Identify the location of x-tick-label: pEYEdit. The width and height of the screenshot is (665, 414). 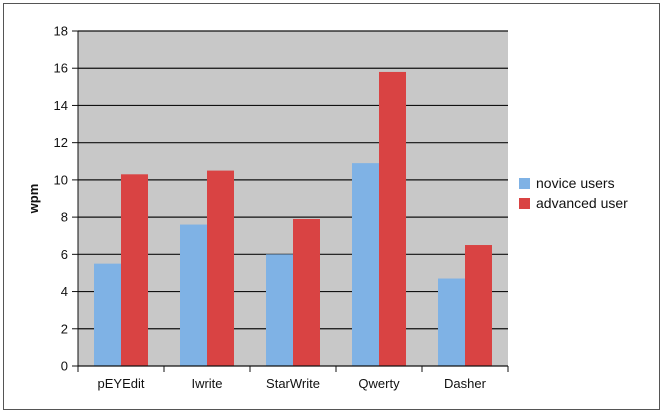
(121, 383).